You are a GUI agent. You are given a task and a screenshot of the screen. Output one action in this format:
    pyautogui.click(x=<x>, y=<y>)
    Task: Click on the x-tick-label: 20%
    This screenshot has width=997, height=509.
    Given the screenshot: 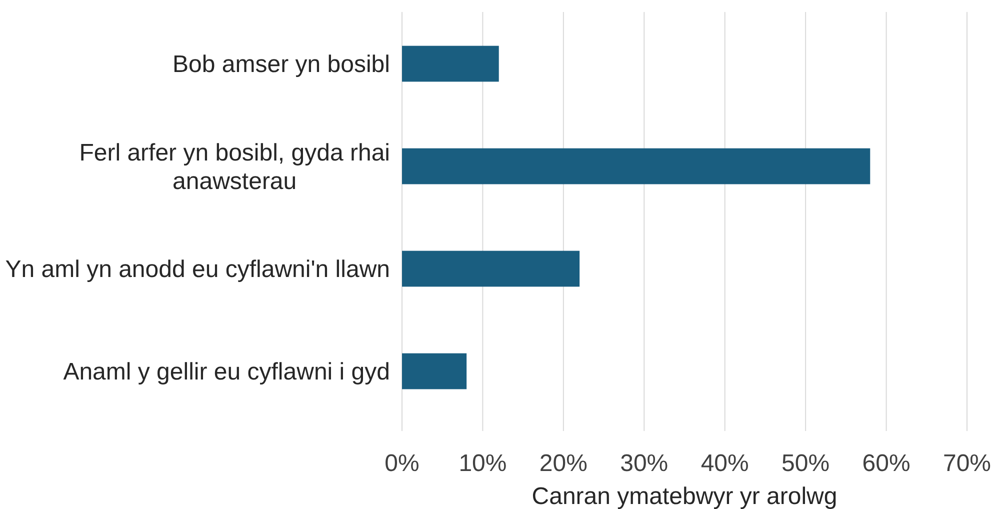 What is the action you would take?
    pyautogui.click(x=563, y=463)
    